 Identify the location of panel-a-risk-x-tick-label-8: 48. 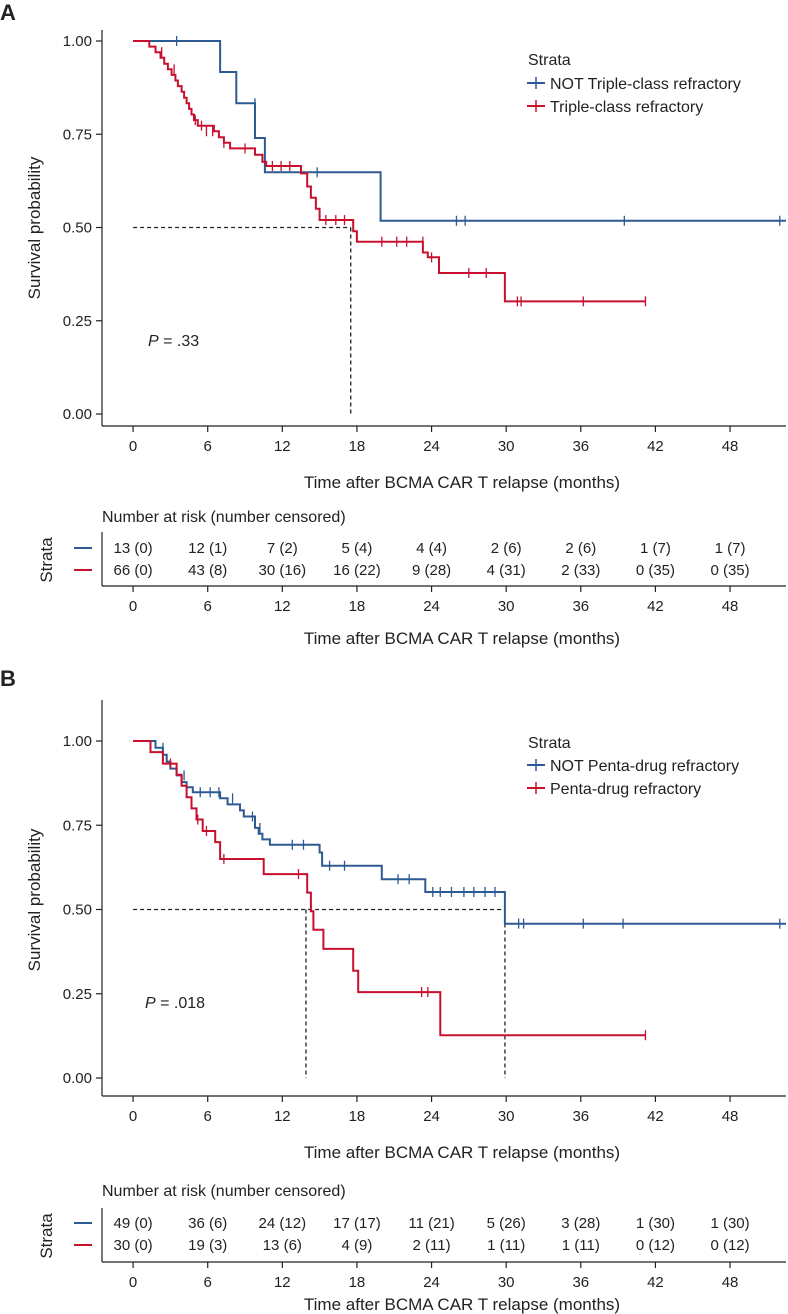
(730, 606).